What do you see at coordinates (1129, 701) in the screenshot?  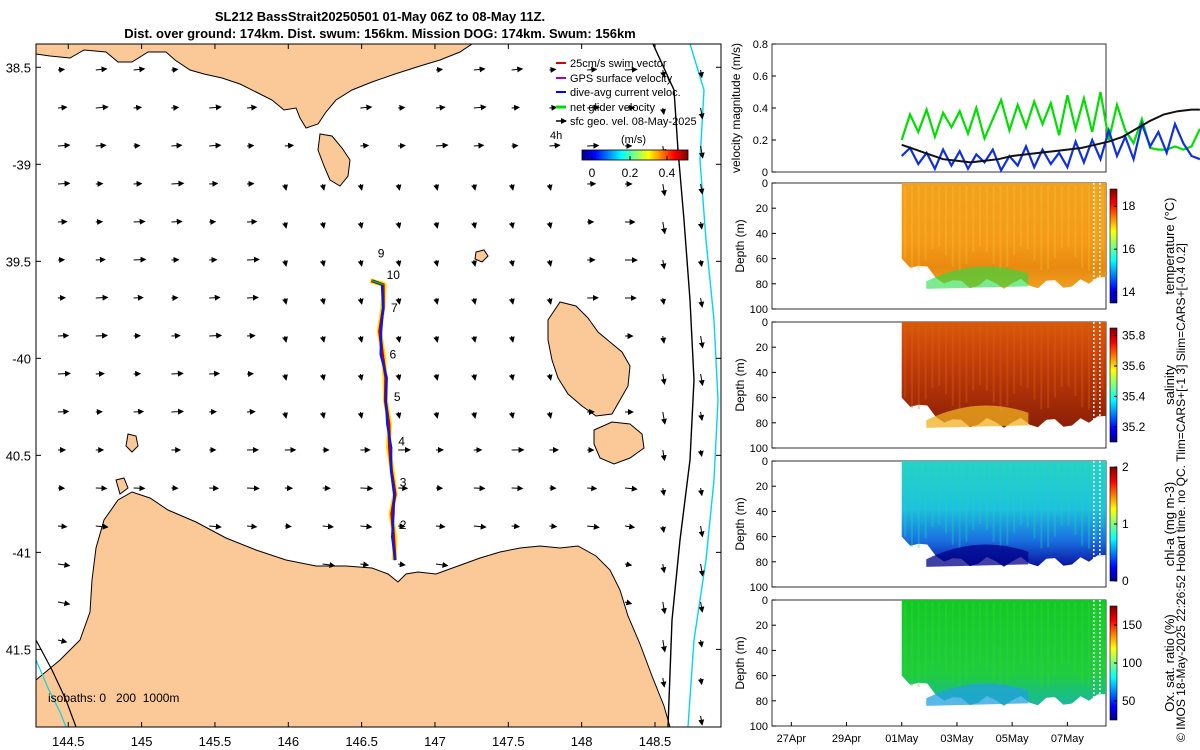 I see `colorbar-tick-label: 50` at bounding box center [1129, 701].